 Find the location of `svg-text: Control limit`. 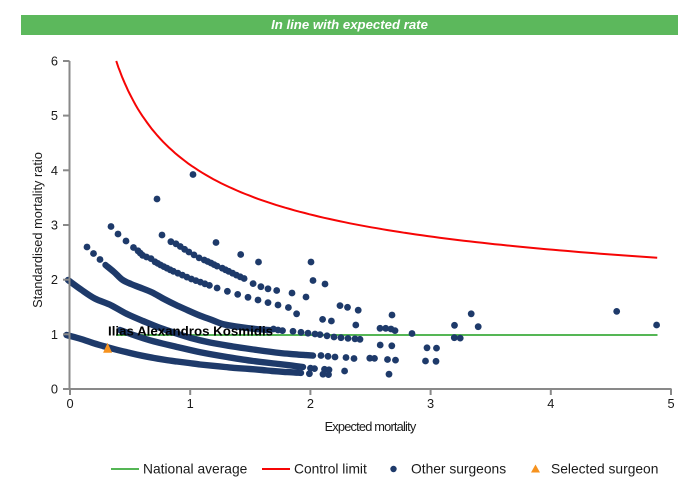

svg-text: Control limit is located at coordinates (330, 469).